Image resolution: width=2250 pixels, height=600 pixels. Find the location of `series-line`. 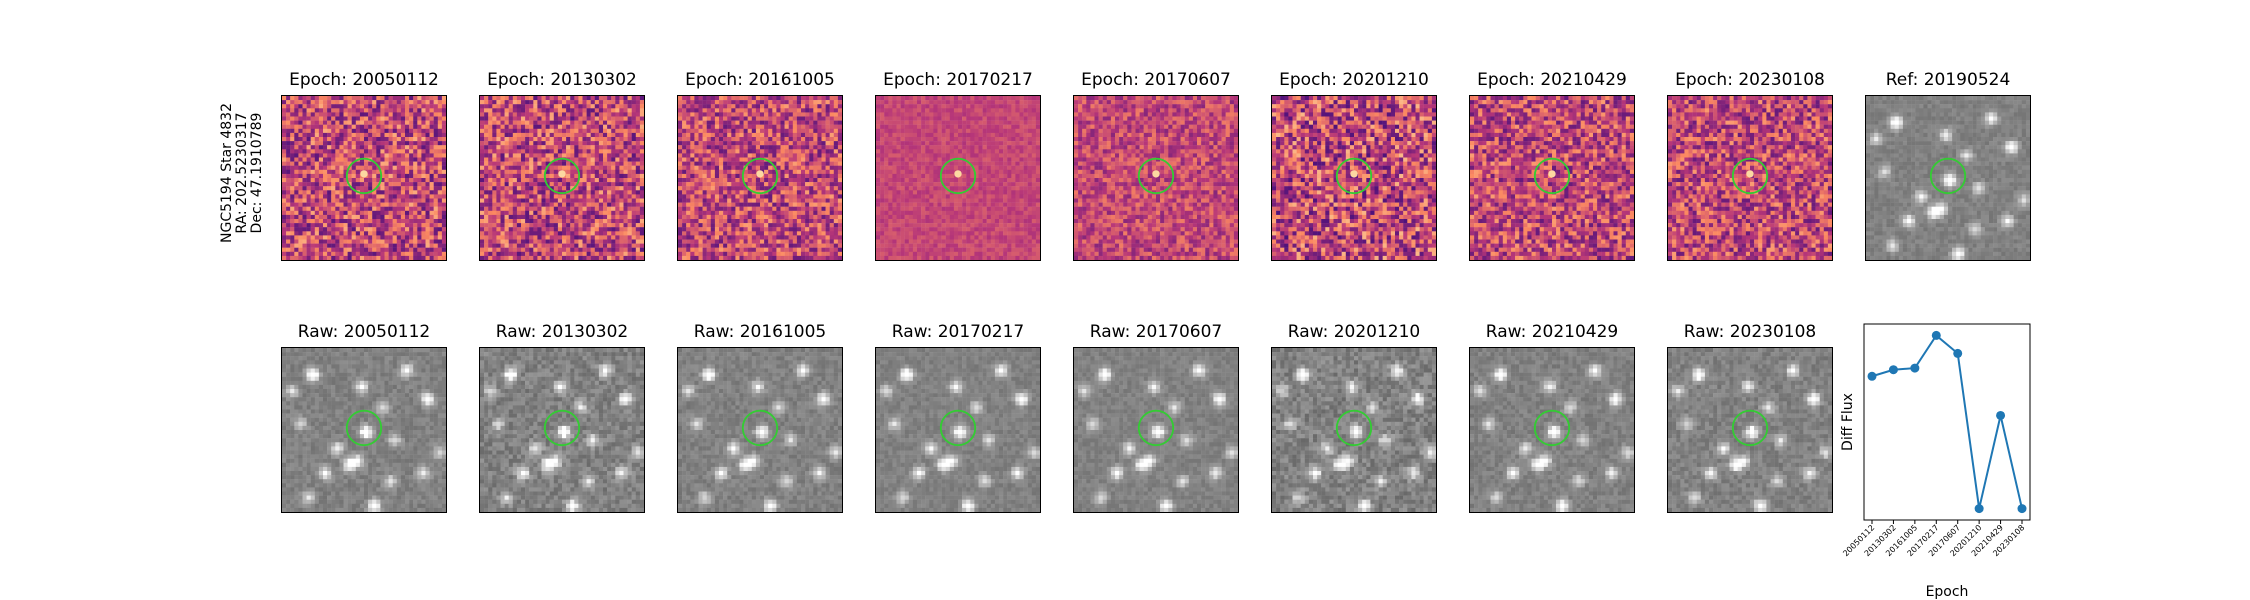

series-line is located at coordinates (1947, 421).